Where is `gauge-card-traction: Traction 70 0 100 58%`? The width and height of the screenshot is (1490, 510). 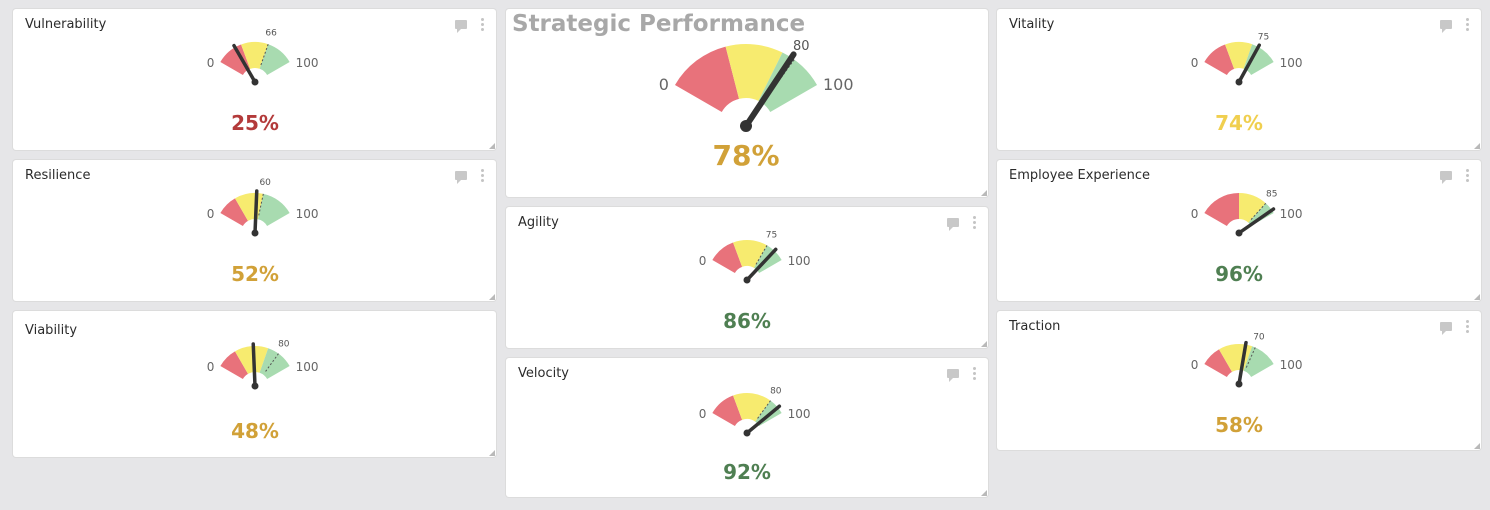 gauge-card-traction: Traction 70 0 100 58% is located at coordinates (1239, 380).